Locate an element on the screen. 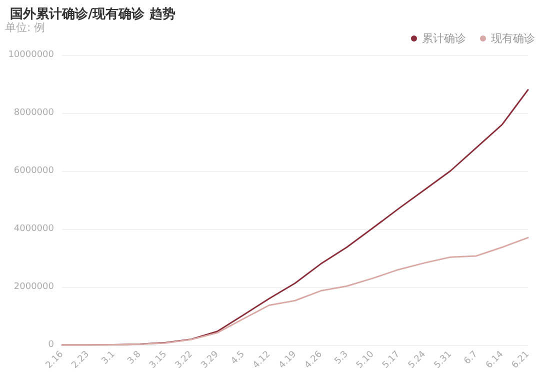 Image resolution: width=550 pixels, height=387 pixels. chart-title: 国外累计确诊/现有确诊 趋势 is located at coordinates (93, 14).